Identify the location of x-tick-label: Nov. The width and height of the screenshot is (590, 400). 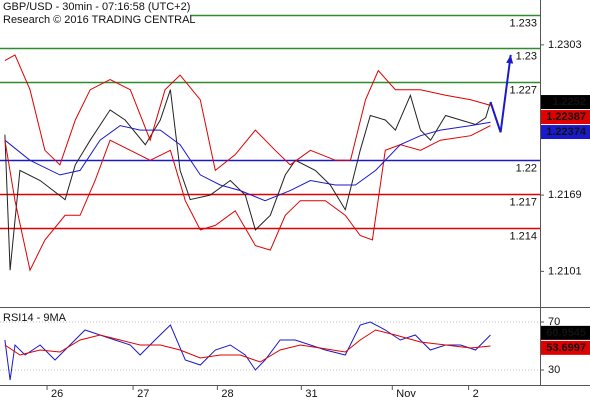
(406, 394).